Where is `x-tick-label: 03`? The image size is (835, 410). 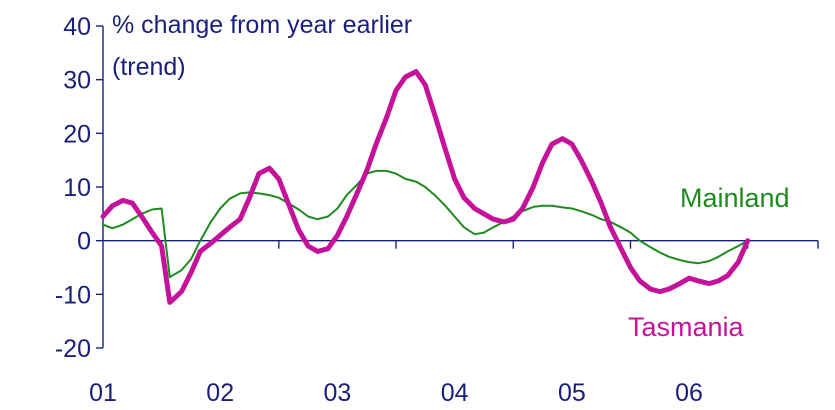
x-tick-label: 03 is located at coordinates (338, 393).